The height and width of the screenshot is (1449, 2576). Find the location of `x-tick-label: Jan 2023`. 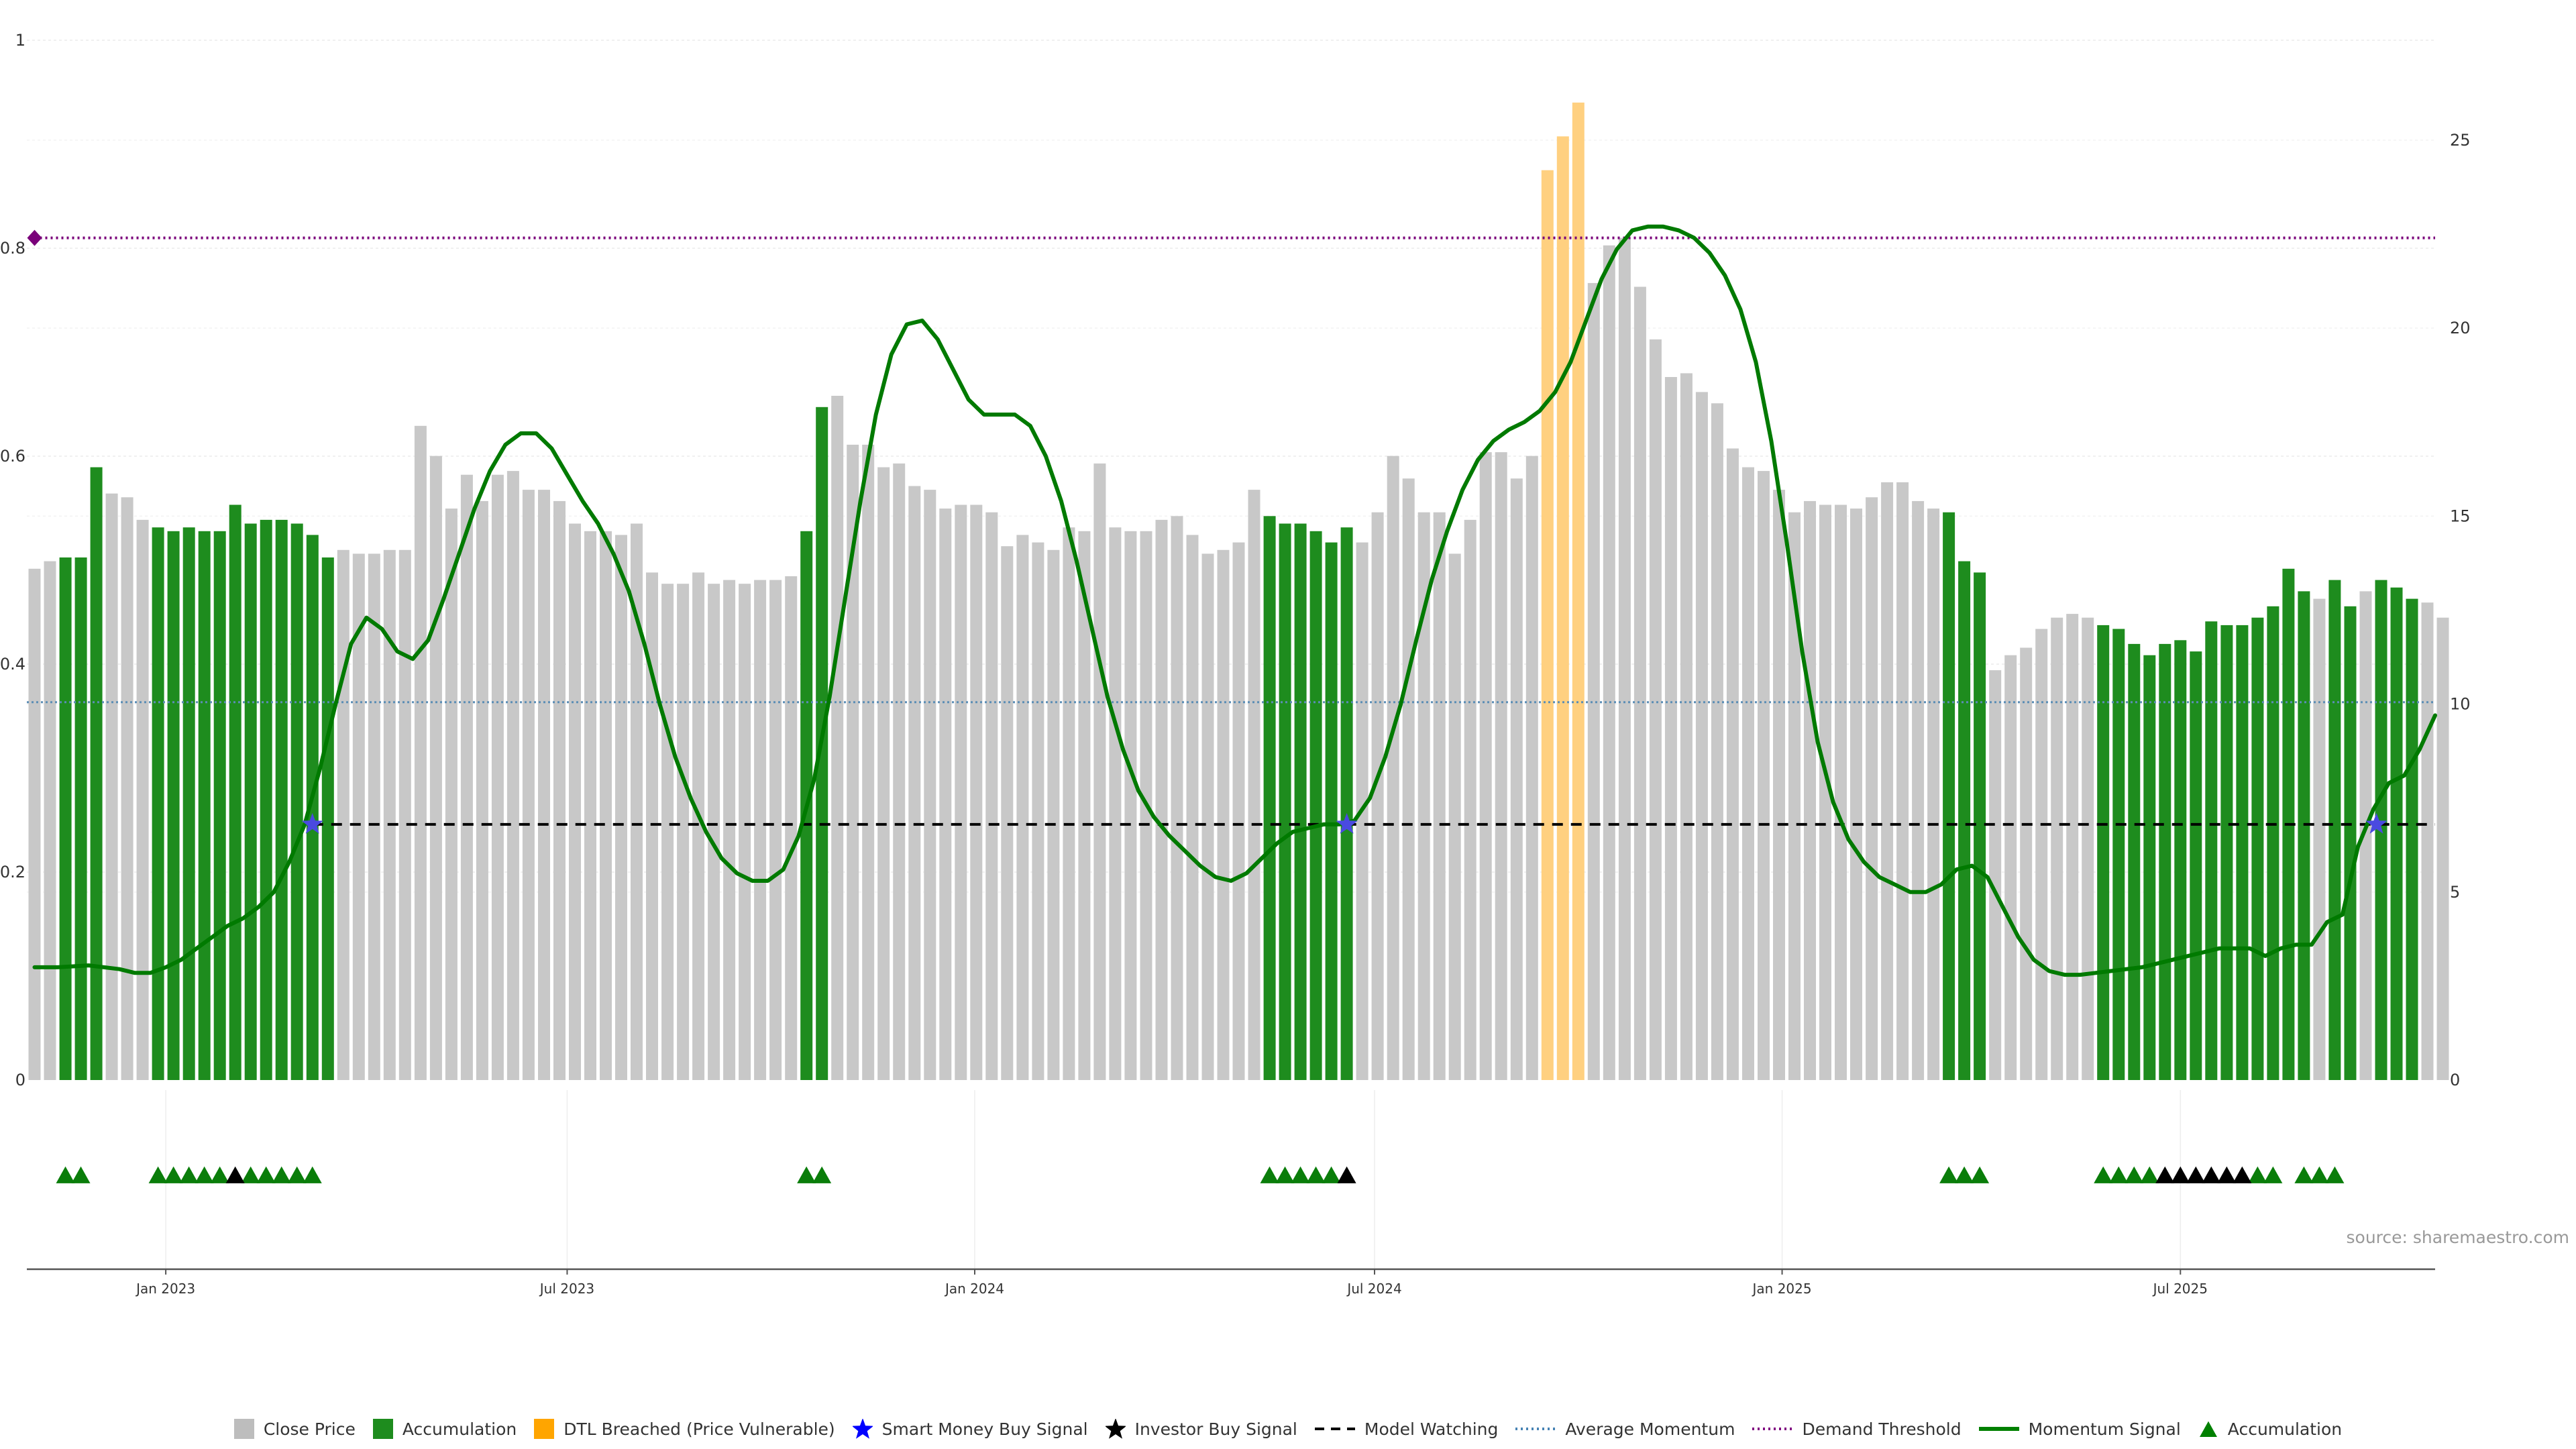

x-tick-label: Jan 2023 is located at coordinates (165, 1289).